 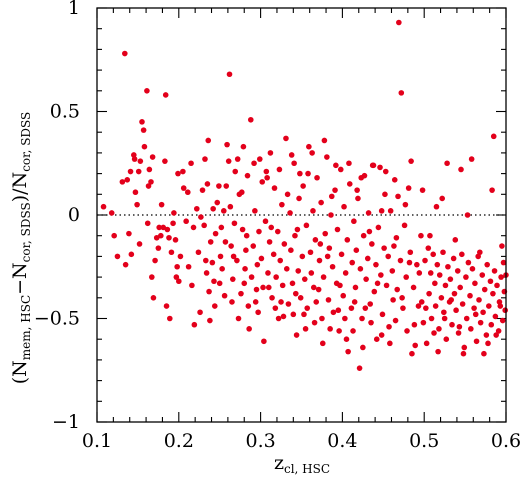 What do you see at coordinates (26, 232) in the screenshot?
I see `y-label-n2-sub: cor, SDSS` at bounding box center [26, 232].